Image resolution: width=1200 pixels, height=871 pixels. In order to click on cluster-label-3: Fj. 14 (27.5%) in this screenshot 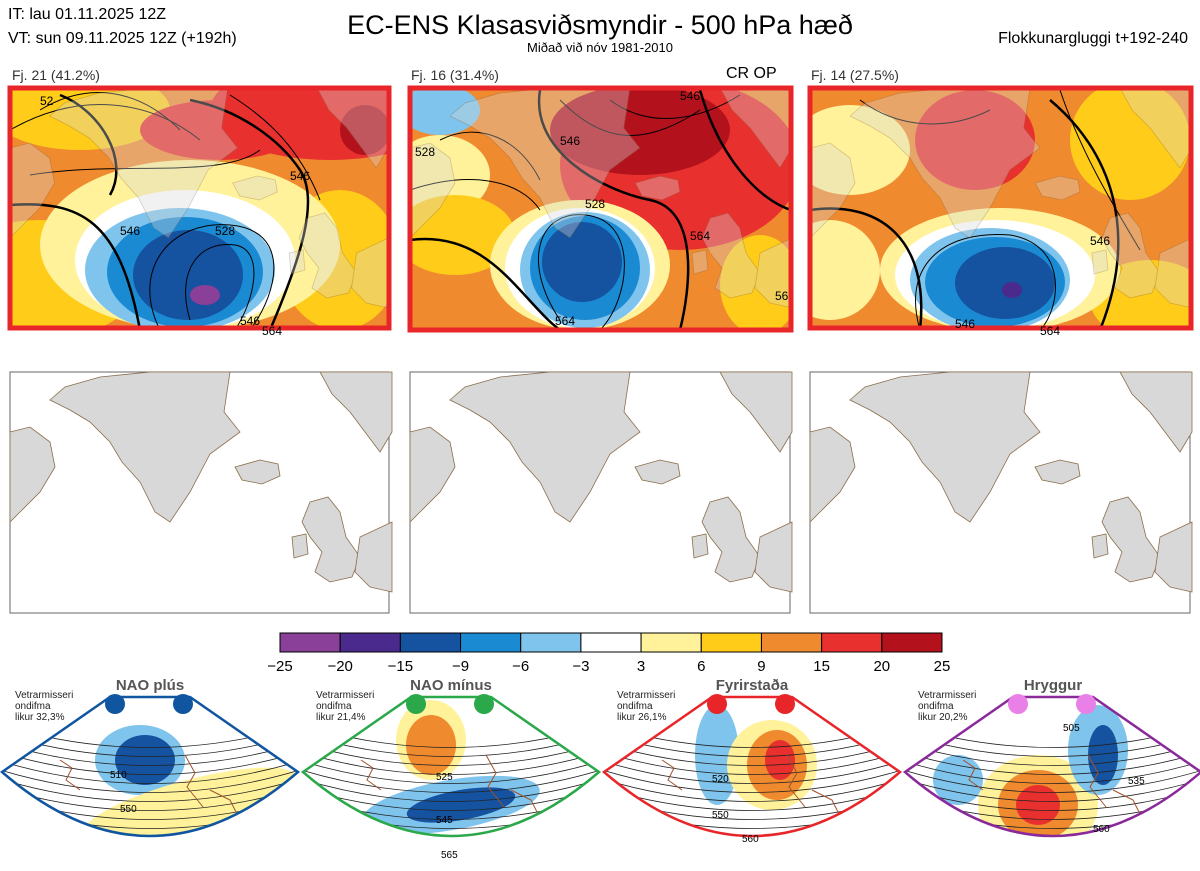, I will do `click(855, 75)`.